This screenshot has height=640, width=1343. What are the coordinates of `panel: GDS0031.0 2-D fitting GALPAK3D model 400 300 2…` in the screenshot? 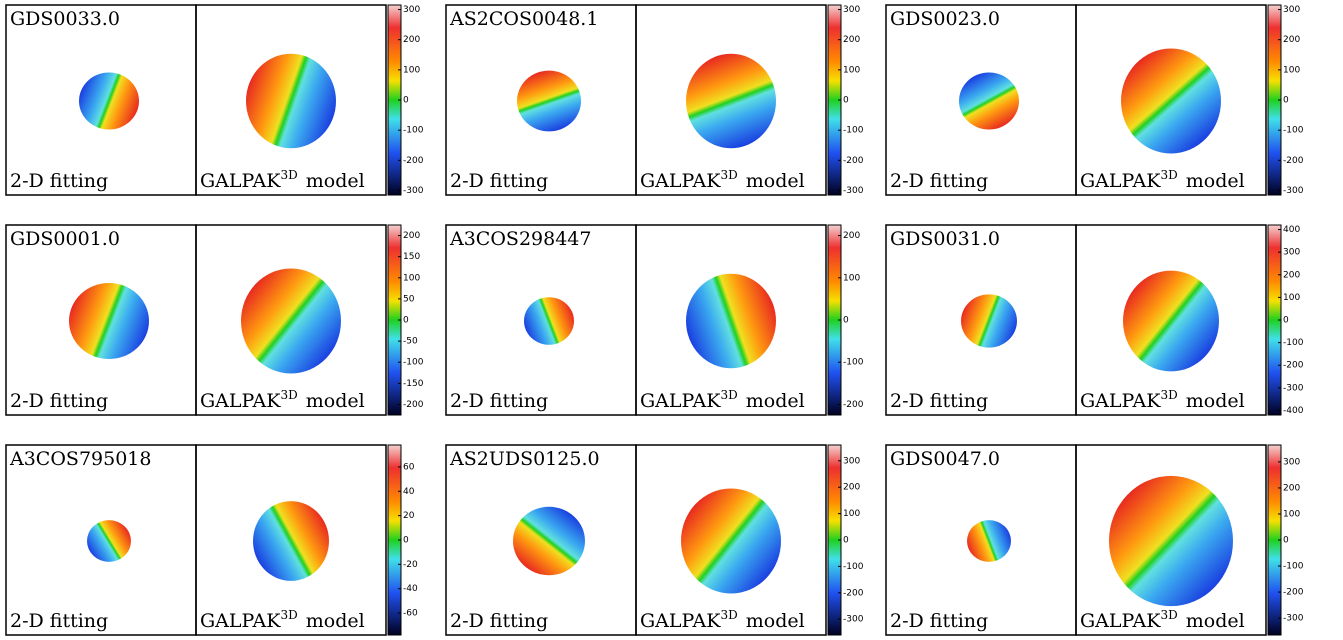 It's located at (1094, 320).